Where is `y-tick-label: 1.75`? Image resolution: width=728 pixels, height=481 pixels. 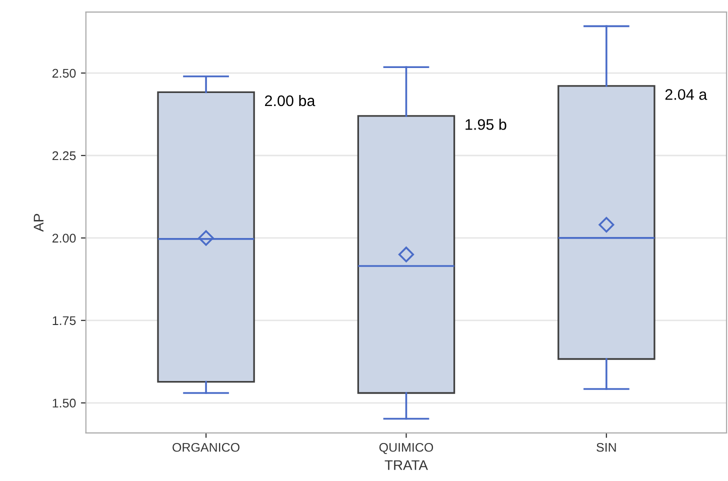 y-tick-label: 1.75 is located at coordinates (64, 321).